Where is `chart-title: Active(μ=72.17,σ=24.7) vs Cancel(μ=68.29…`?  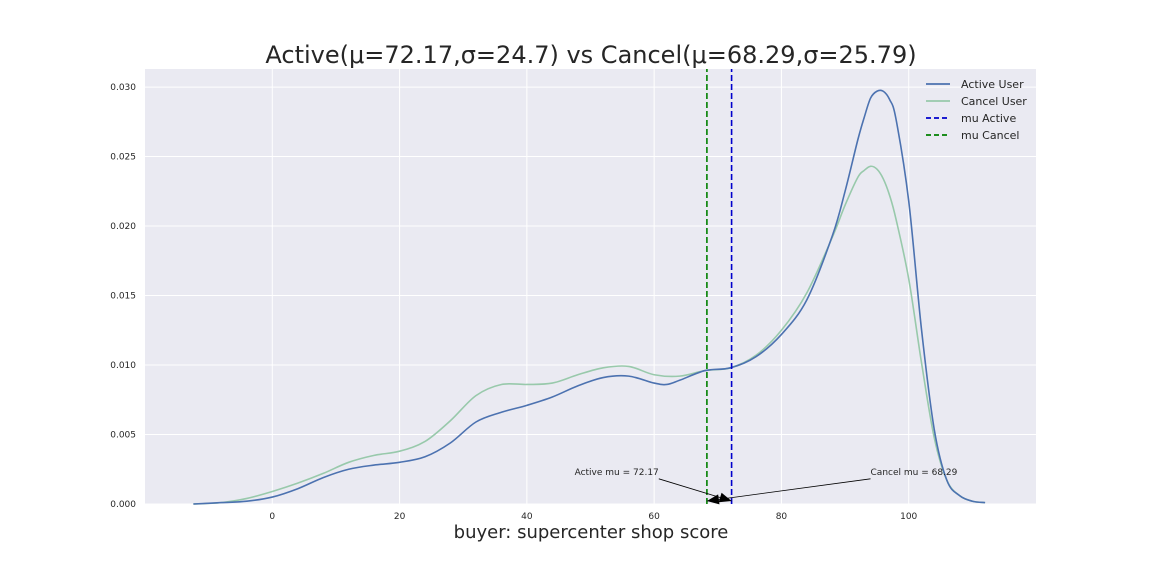 chart-title: Active(μ=72.17,σ=24.7) vs Cancel(μ=68.29… is located at coordinates (590, 55).